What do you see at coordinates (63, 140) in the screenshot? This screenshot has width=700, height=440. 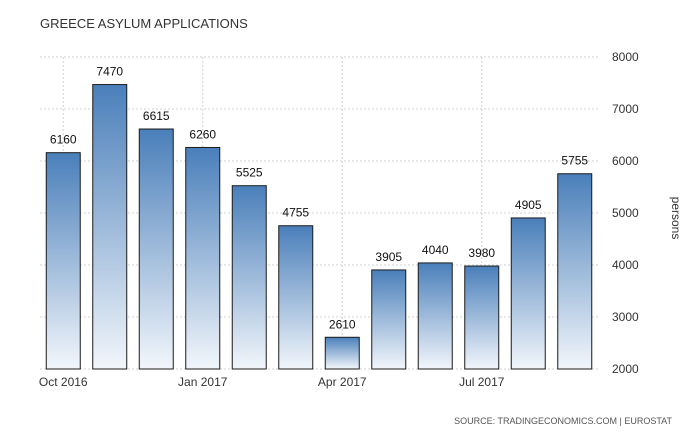 I see `data-label: 6160` at bounding box center [63, 140].